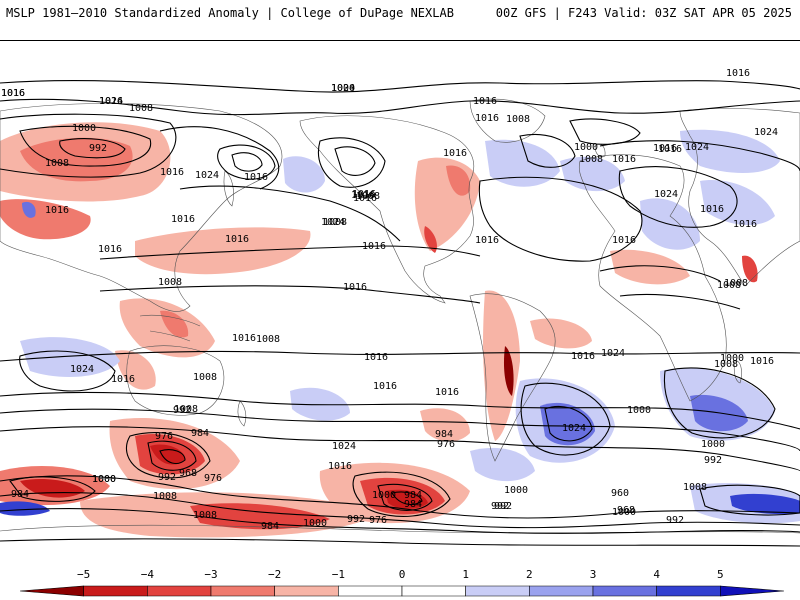  What do you see at coordinates (219, 158) in the screenshot?
I see `isobar-1016-pacific` at bounding box center [219, 158].